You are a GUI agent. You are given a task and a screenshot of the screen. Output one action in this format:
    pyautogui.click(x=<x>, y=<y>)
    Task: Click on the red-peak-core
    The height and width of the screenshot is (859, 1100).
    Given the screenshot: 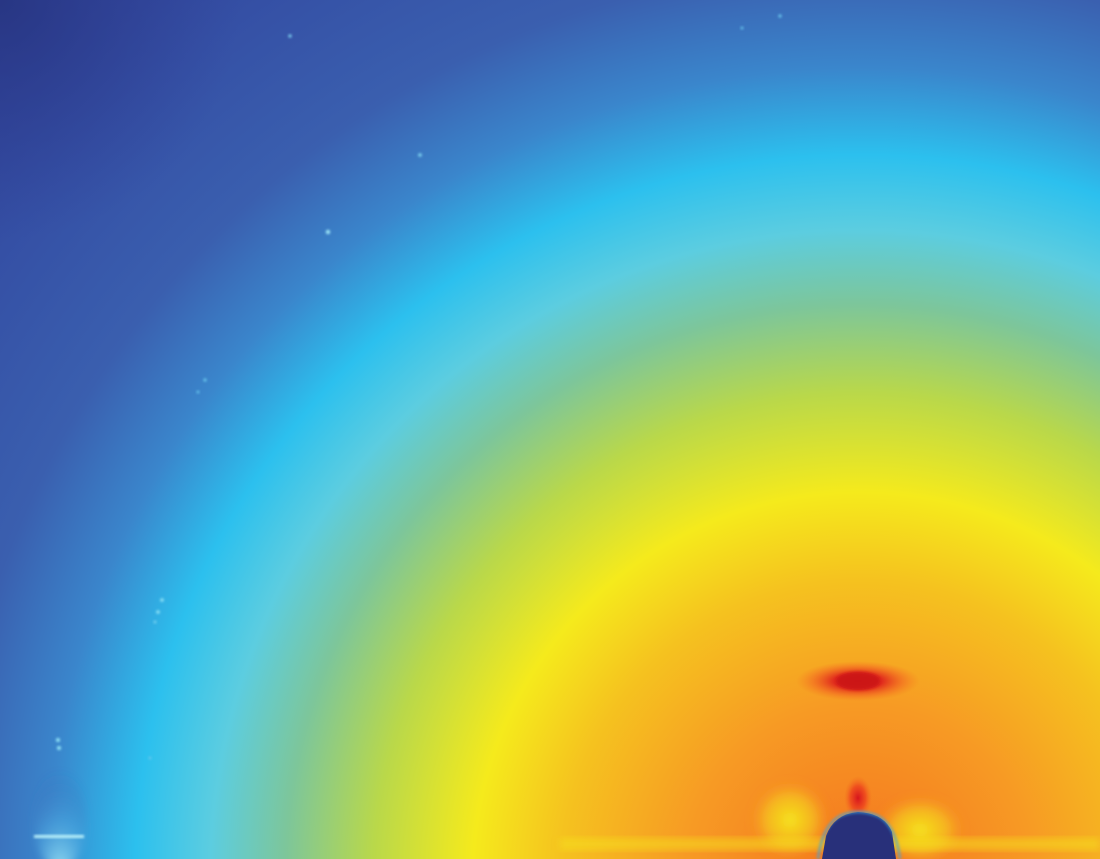 What is the action you would take?
    pyautogui.click(x=858, y=681)
    